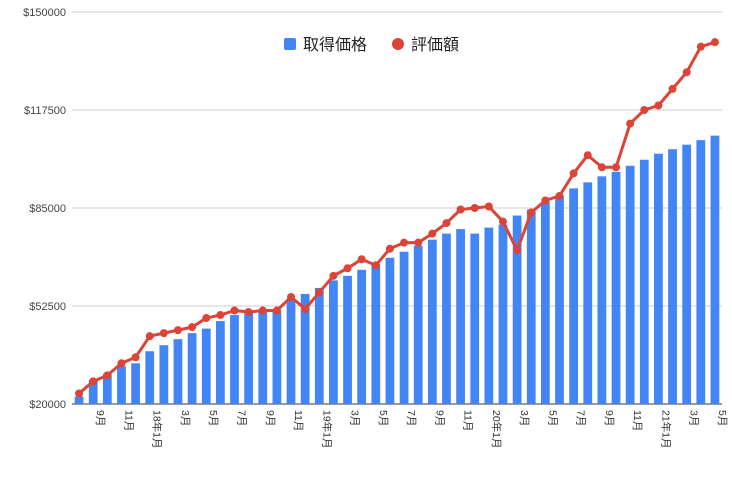 The height and width of the screenshot is (485, 732). I want to click on x-tick-label: 18年1月, so click(157, 429).